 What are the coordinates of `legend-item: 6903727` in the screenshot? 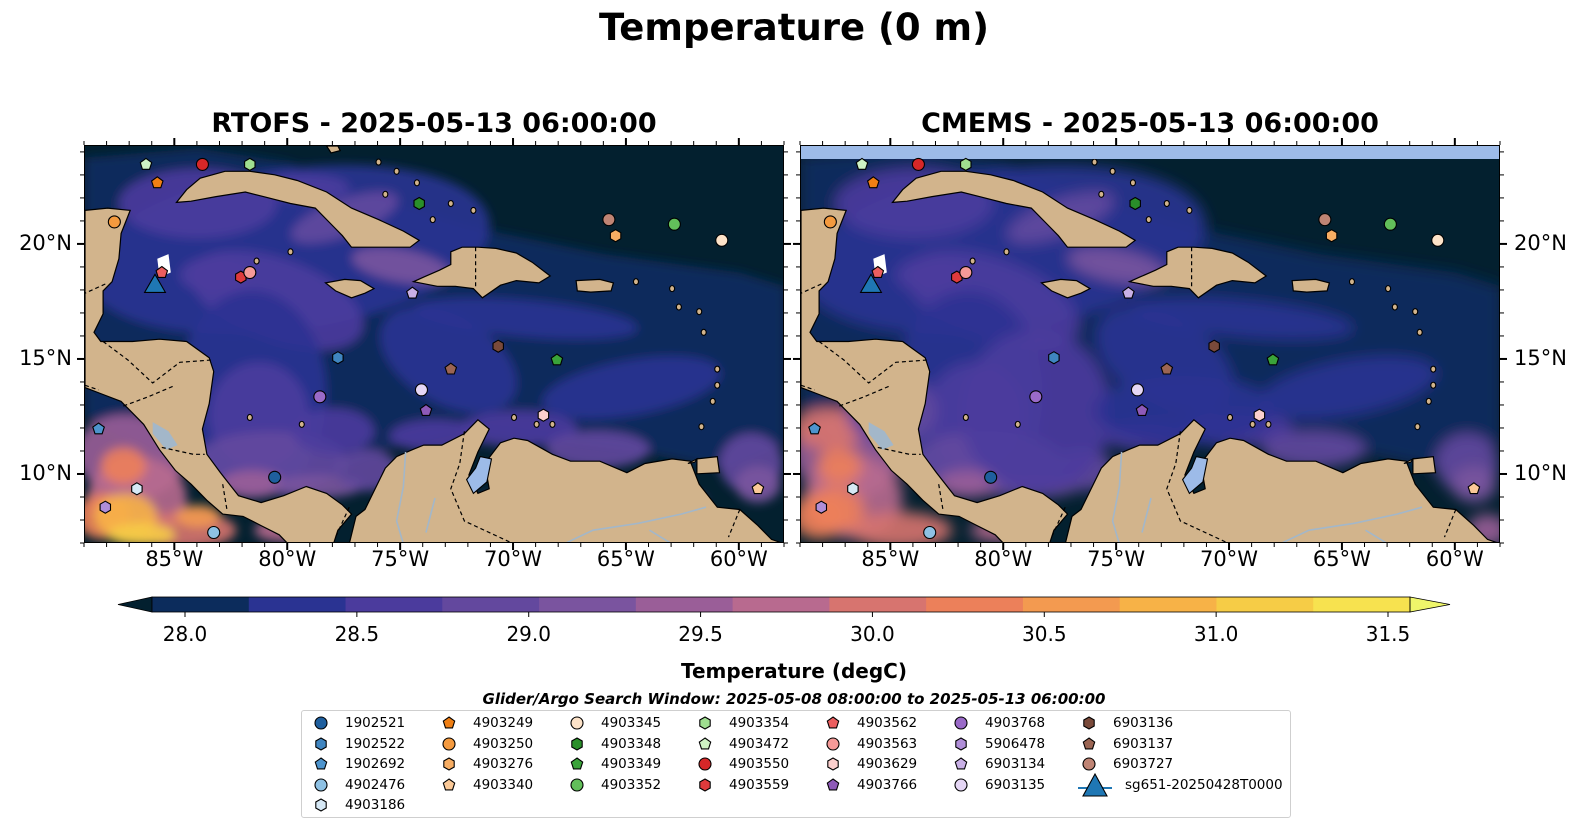 It's located at (1125, 764).